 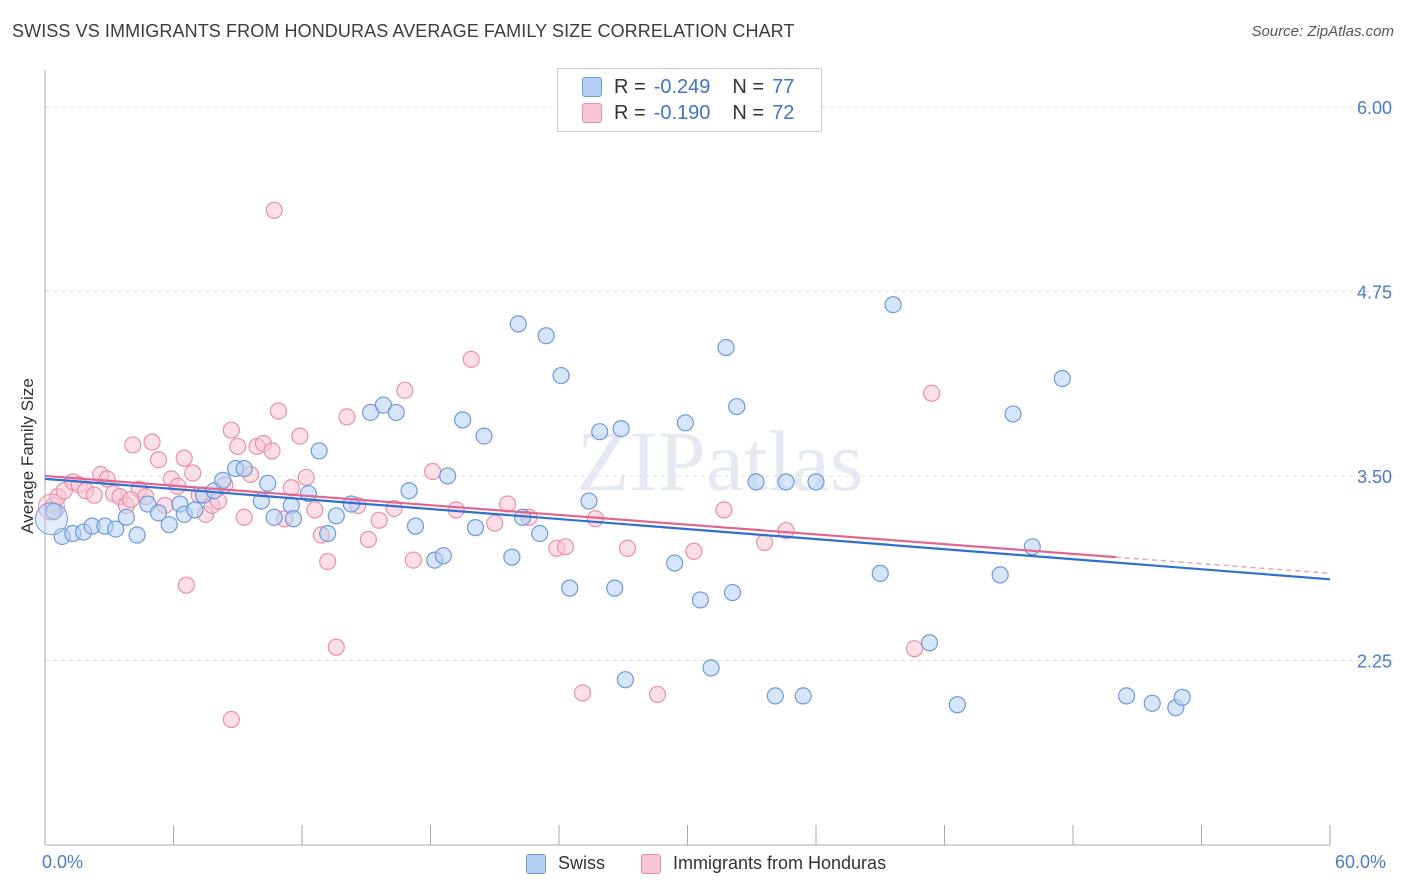 I want to click on swiss-swatch, so click(x=592, y=87).